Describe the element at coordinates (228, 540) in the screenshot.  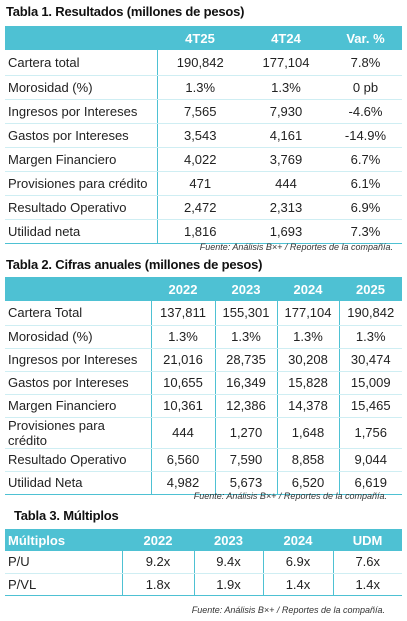
I see `table3-header-2023: 2023` at that location.